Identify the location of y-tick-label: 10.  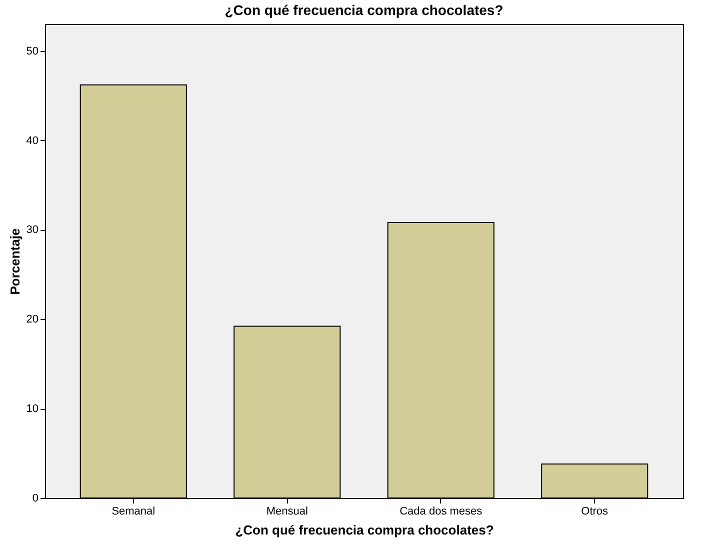
(32, 409).